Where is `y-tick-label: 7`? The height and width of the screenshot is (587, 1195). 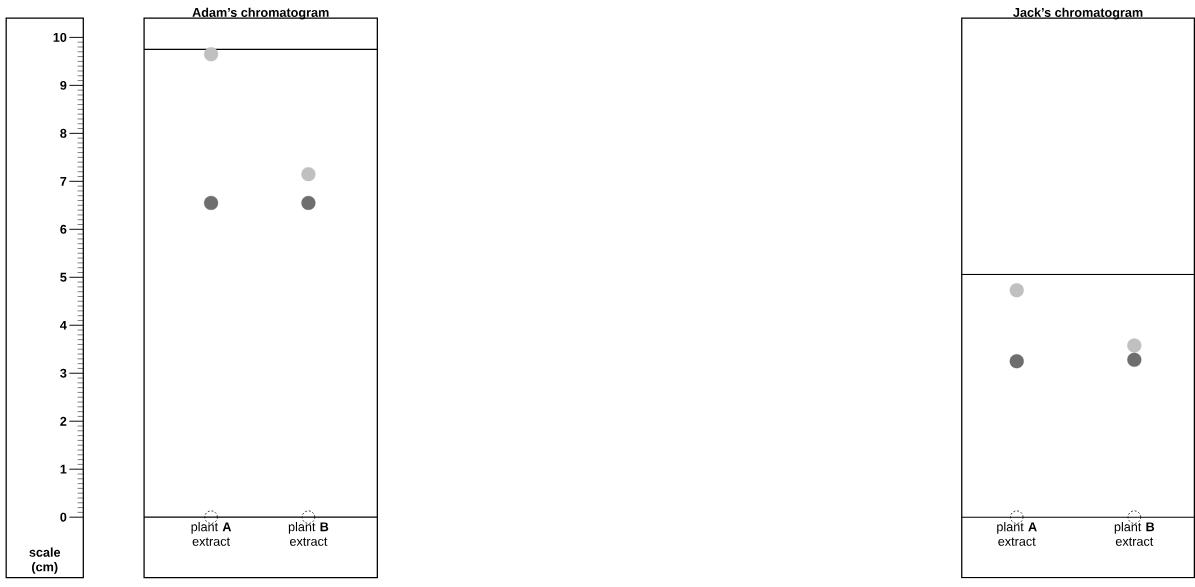
y-tick-label: 7 is located at coordinates (63, 181).